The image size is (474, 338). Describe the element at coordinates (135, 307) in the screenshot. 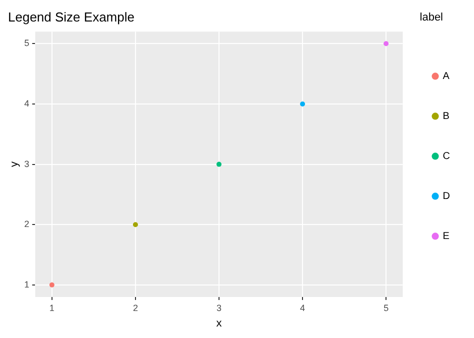

I see `x-tick-label: 2` at that location.